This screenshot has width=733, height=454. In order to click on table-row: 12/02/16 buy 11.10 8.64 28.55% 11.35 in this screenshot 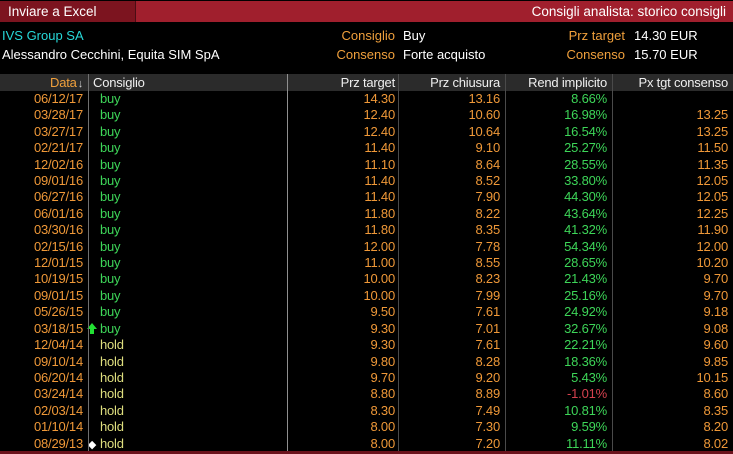, I will do `click(366, 165)`.